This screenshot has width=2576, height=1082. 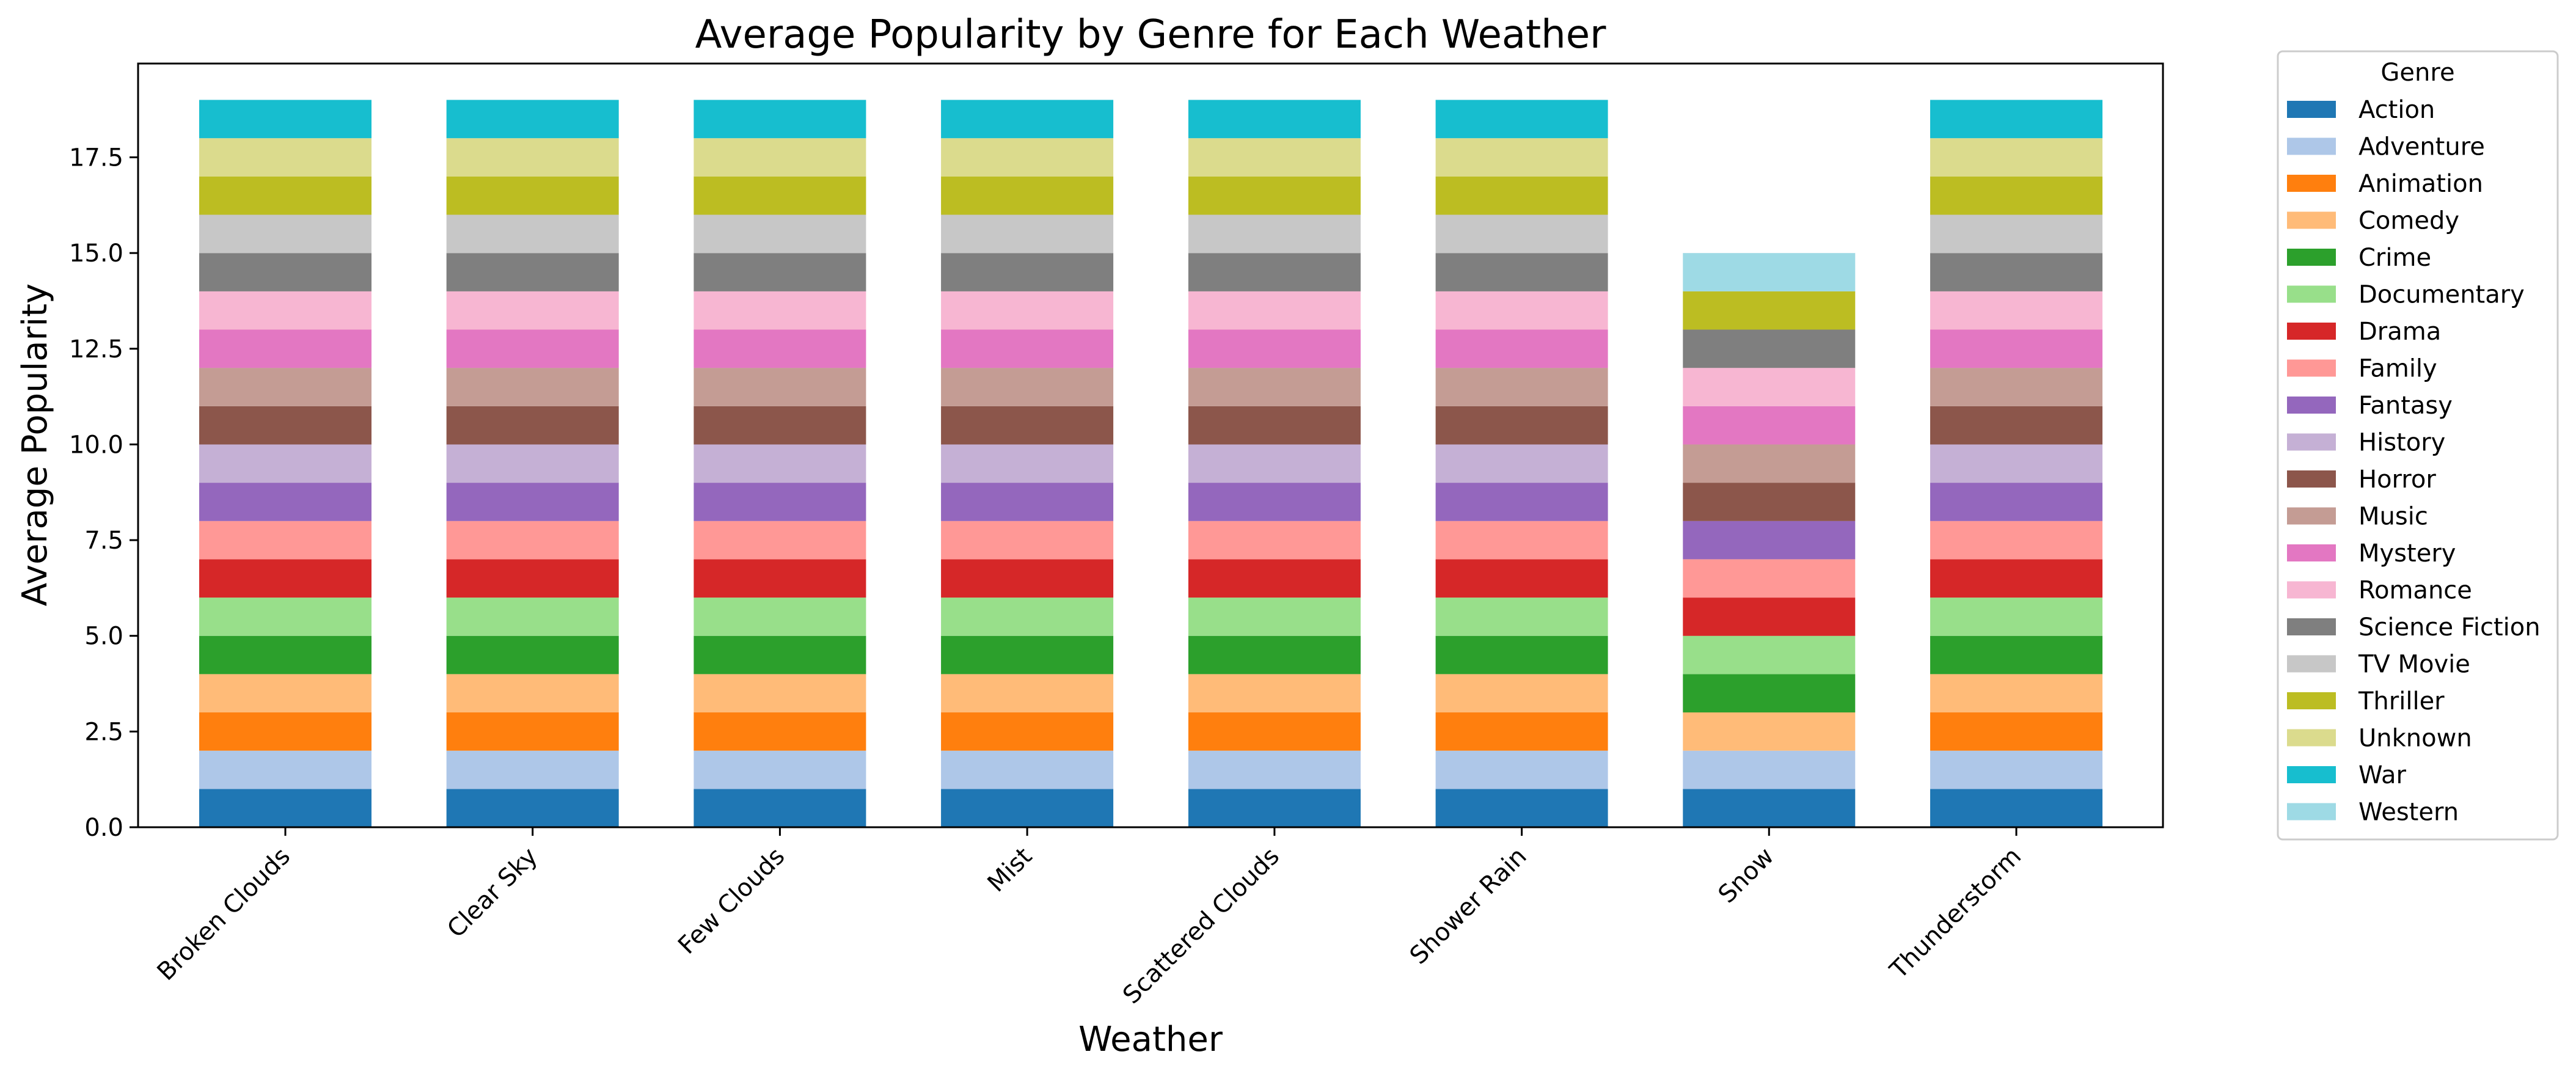 What do you see at coordinates (2415, 591) in the screenshot?
I see `legend-label: Romance` at bounding box center [2415, 591].